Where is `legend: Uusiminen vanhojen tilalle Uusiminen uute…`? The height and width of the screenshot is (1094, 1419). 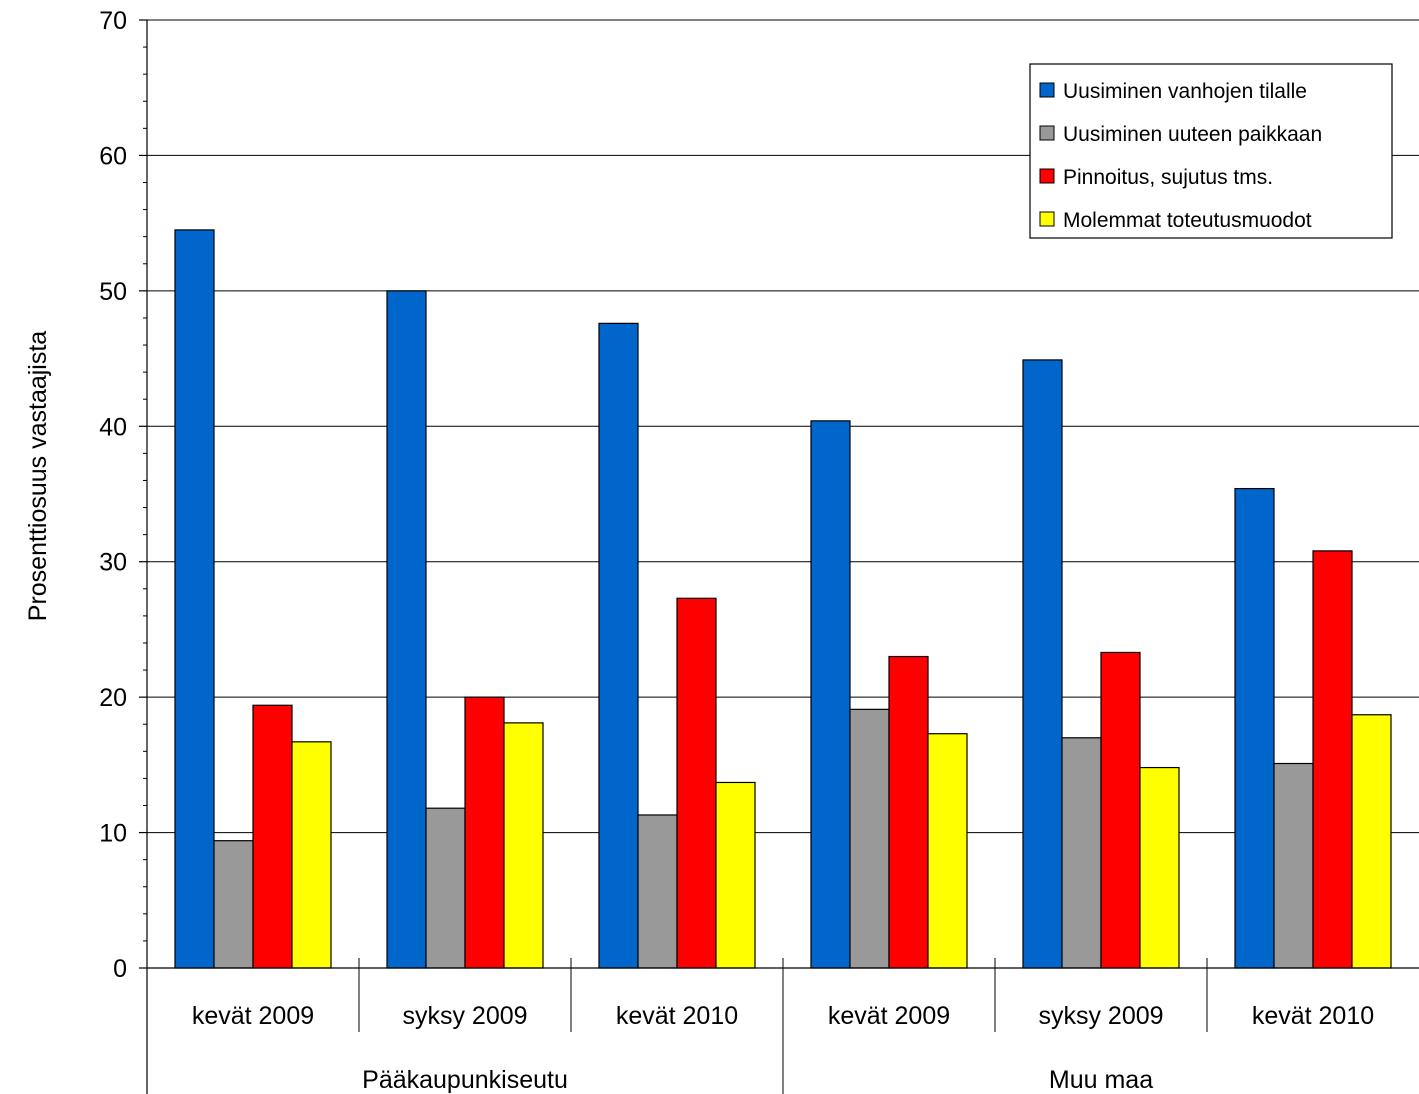 legend: Uusiminen vanhojen tilalle Uusiminen uute… is located at coordinates (1211, 151).